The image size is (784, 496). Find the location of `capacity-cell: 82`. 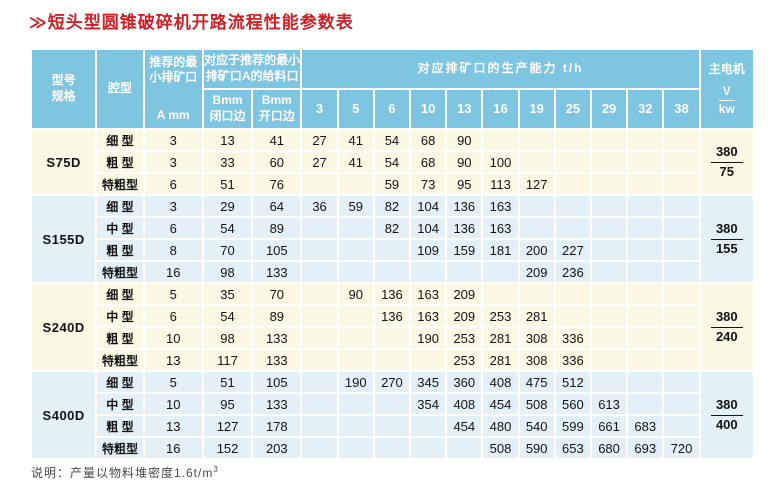

capacity-cell: 82 is located at coordinates (392, 228).